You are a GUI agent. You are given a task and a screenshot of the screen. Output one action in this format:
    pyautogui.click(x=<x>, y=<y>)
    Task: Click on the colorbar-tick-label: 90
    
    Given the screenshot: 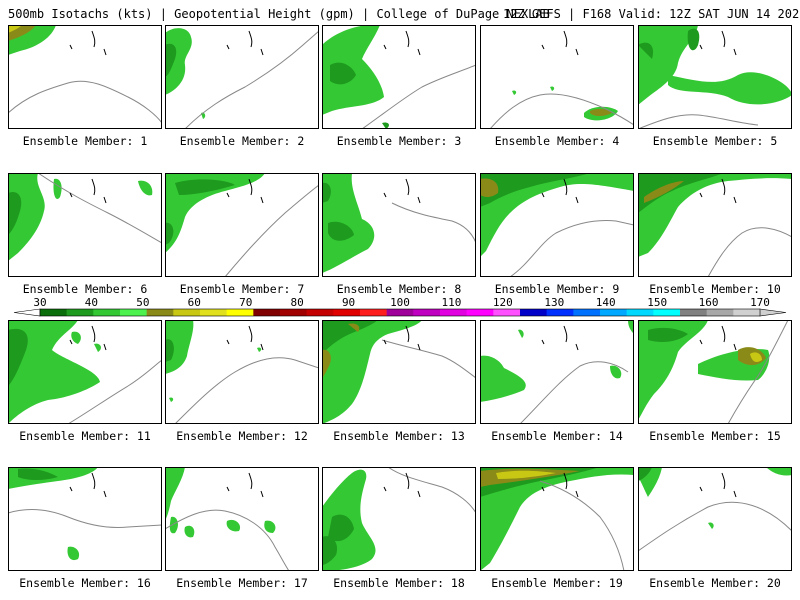 What is the action you would take?
    pyautogui.click(x=348, y=302)
    